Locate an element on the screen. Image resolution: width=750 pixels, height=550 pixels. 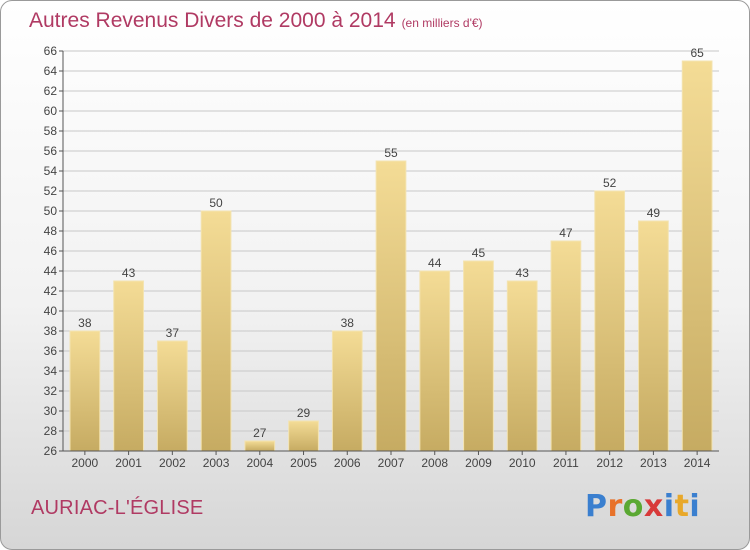
y-tick-label: 60 is located at coordinates (51, 111).